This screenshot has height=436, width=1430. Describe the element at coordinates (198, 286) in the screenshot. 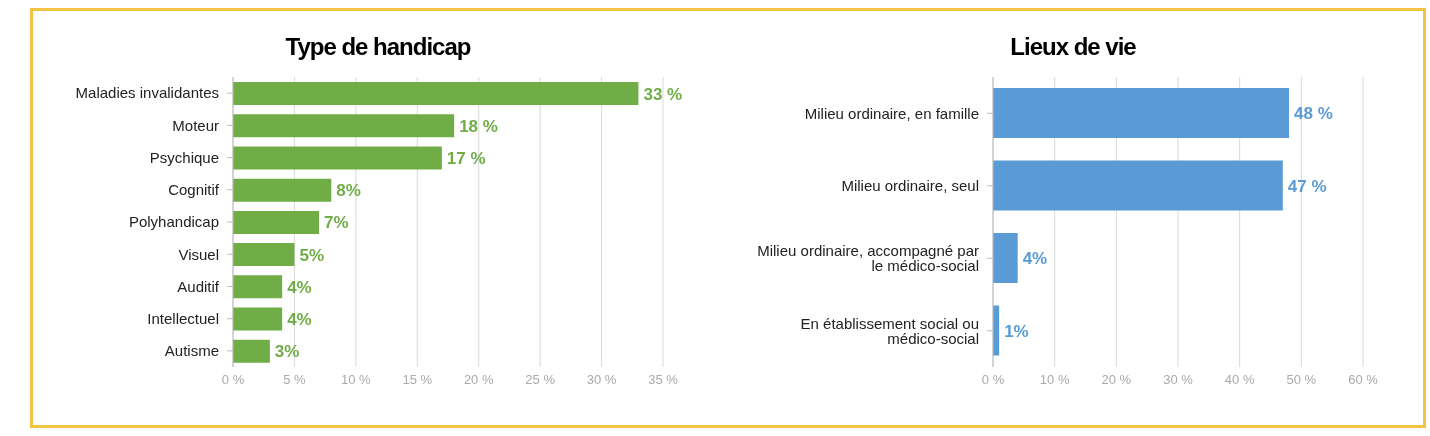

I see `y-tick-label: Auditif` at that location.